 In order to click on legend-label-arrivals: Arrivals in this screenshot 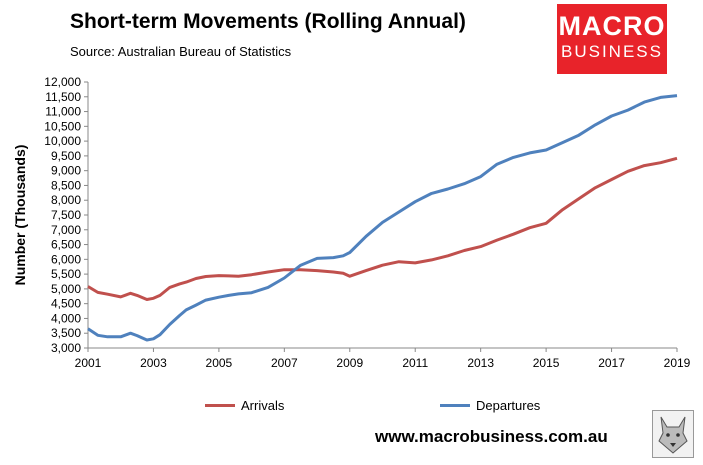, I will do `click(263, 405)`.